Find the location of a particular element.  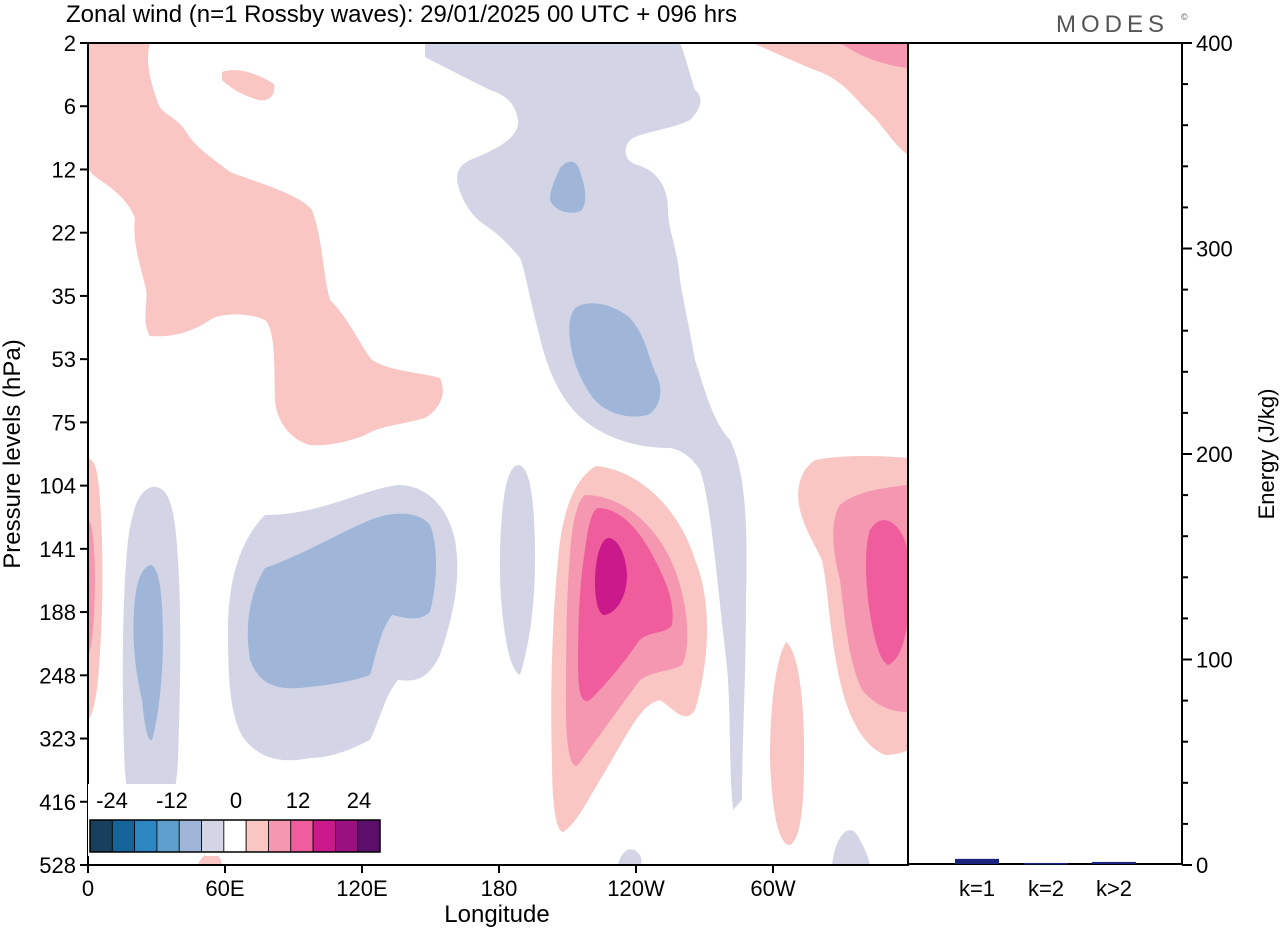

longitude-tick-label: 120W is located at coordinates (636, 888).